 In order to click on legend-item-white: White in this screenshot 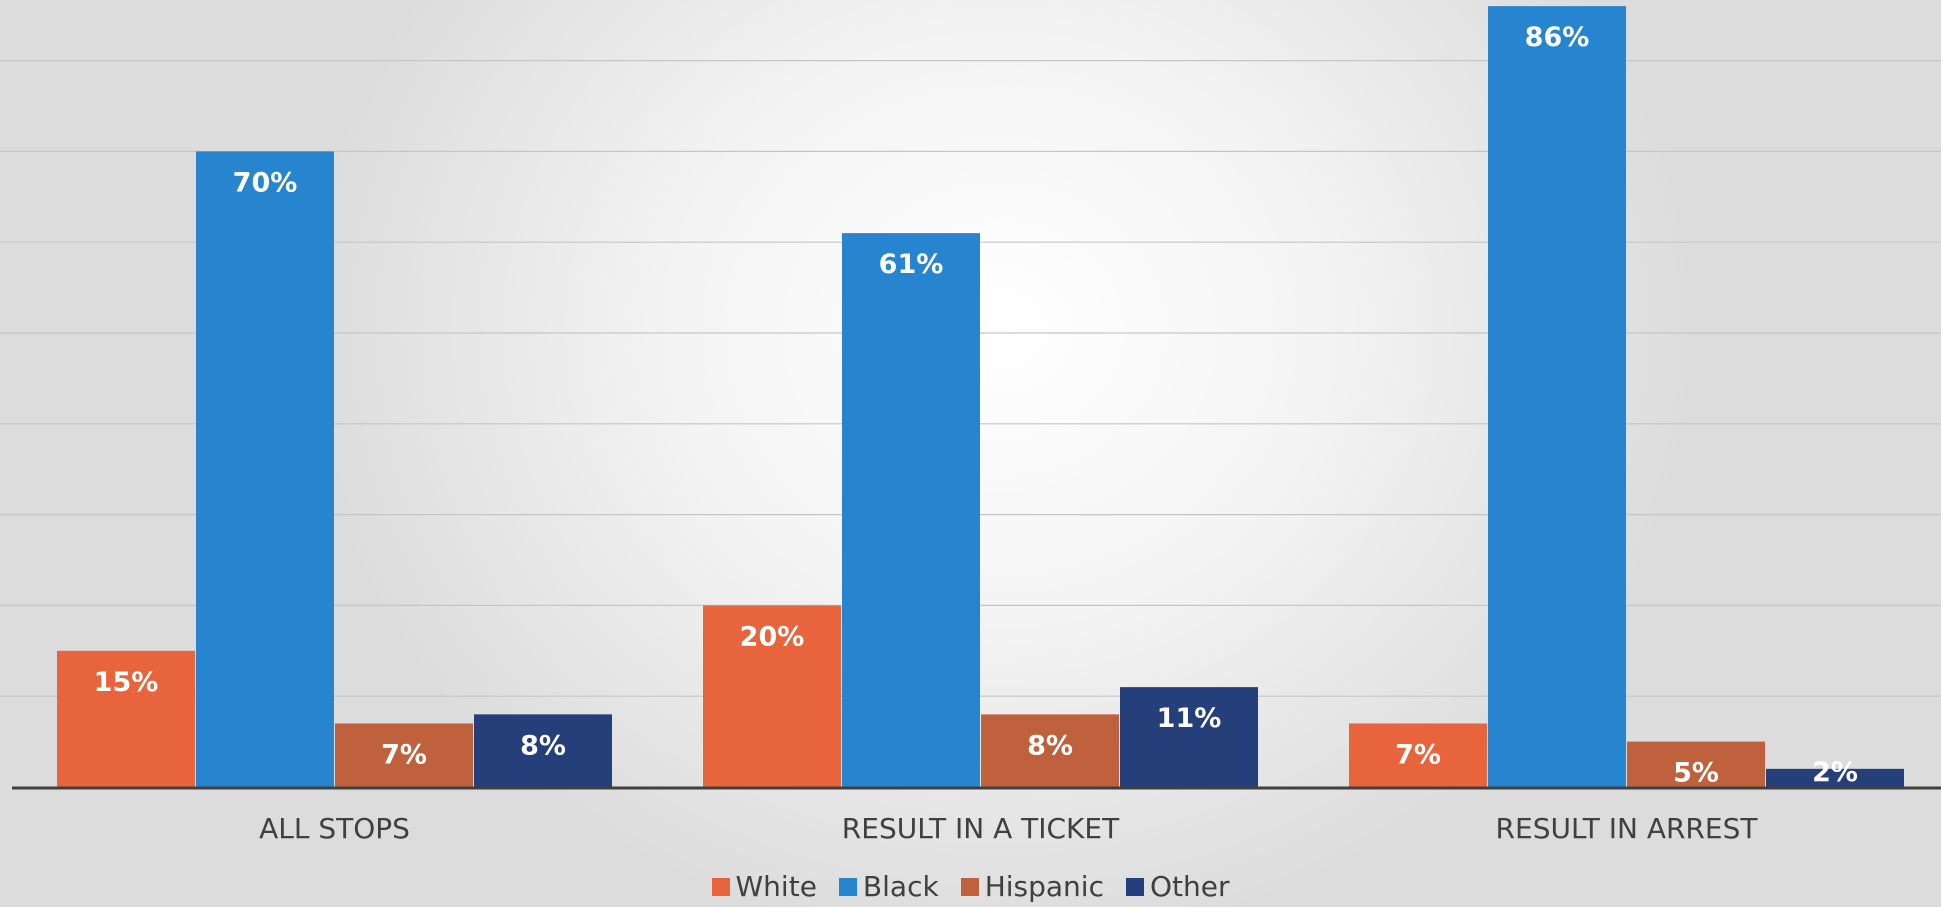, I will do `click(764, 886)`.